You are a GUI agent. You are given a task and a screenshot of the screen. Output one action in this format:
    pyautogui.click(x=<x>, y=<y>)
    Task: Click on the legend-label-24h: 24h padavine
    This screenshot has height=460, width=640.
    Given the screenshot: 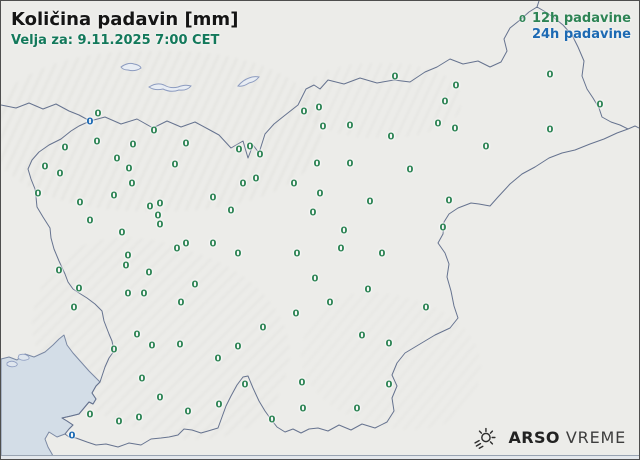 What is the action you would take?
    pyautogui.click(x=581, y=34)
    